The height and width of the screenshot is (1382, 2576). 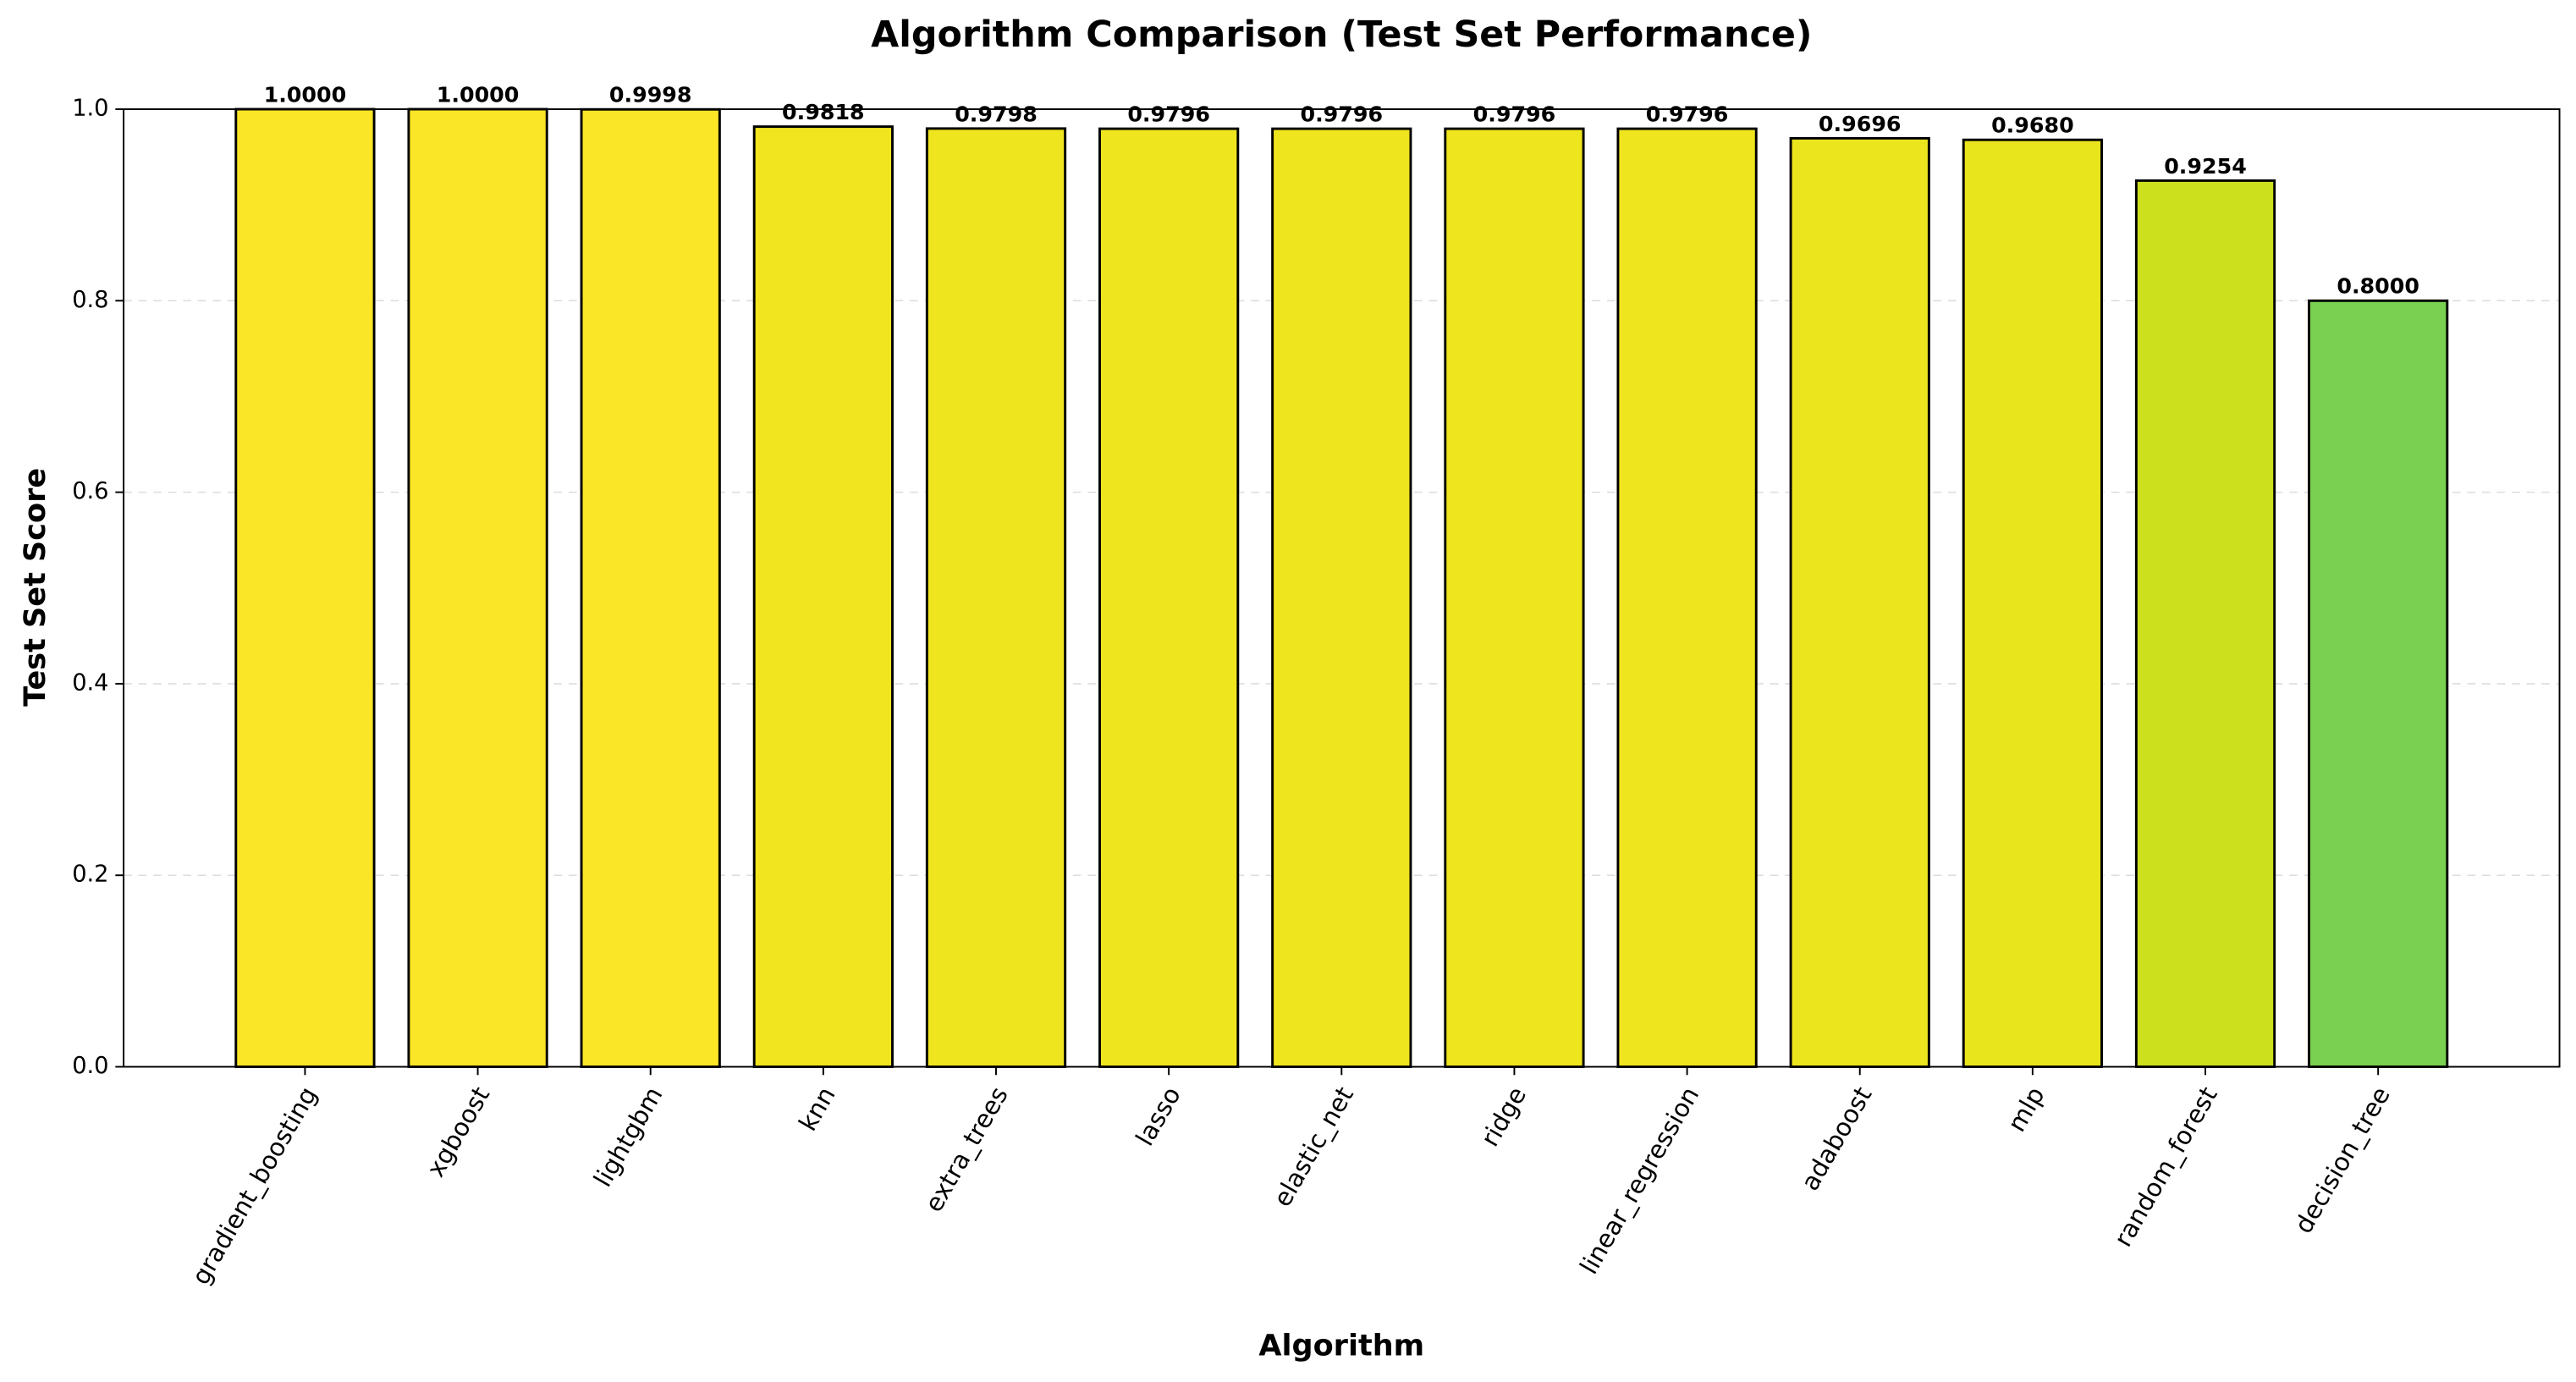 What do you see at coordinates (90, 300) in the screenshot?
I see `y-tick-label: 0.8` at bounding box center [90, 300].